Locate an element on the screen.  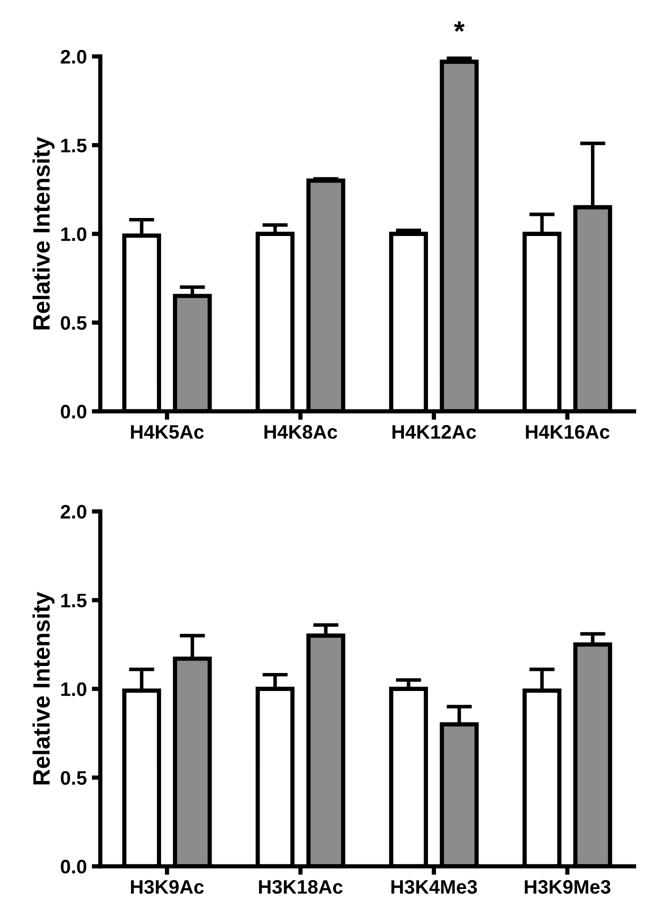
x-tick-label: H3K9Ac is located at coordinates (167, 887).